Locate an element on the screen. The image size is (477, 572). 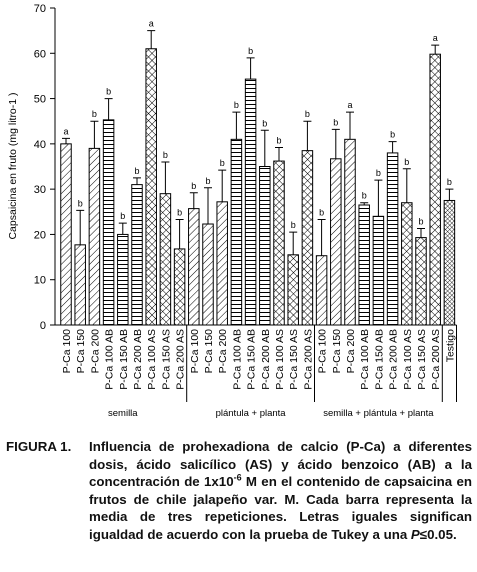
caption-segment: P is located at coordinates (415, 534).